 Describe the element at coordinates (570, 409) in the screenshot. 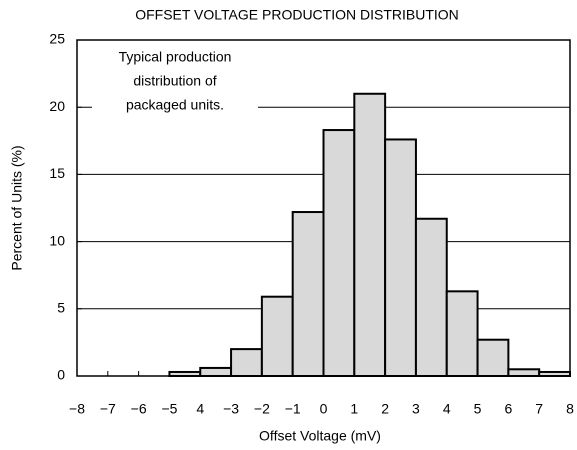

I see `x-tick-label: 8` at that location.